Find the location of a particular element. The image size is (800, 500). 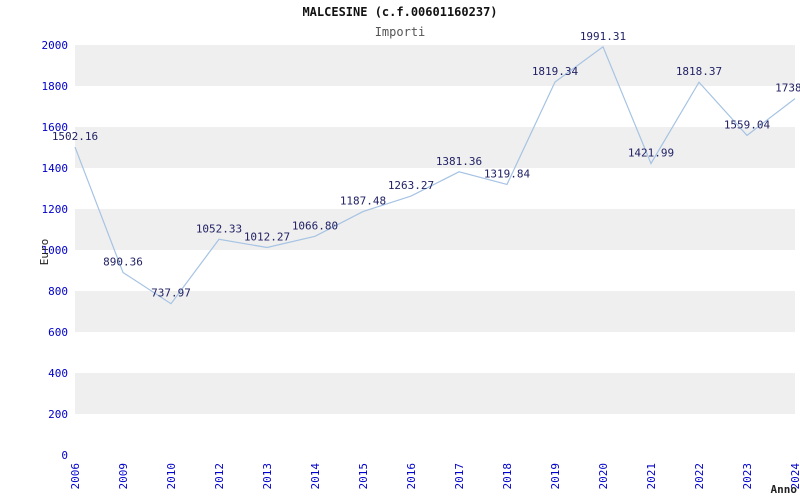

svg-text: 2024 is located at coordinates (794, 476).